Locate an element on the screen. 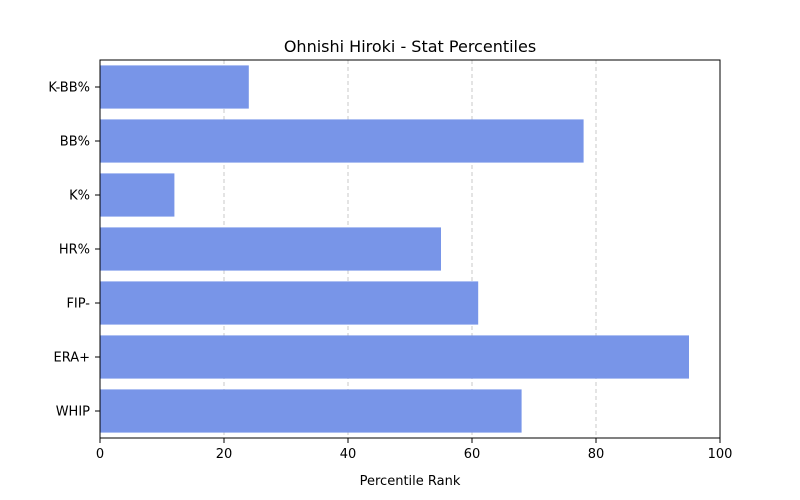  y-tick-label: FIP- is located at coordinates (78, 304).